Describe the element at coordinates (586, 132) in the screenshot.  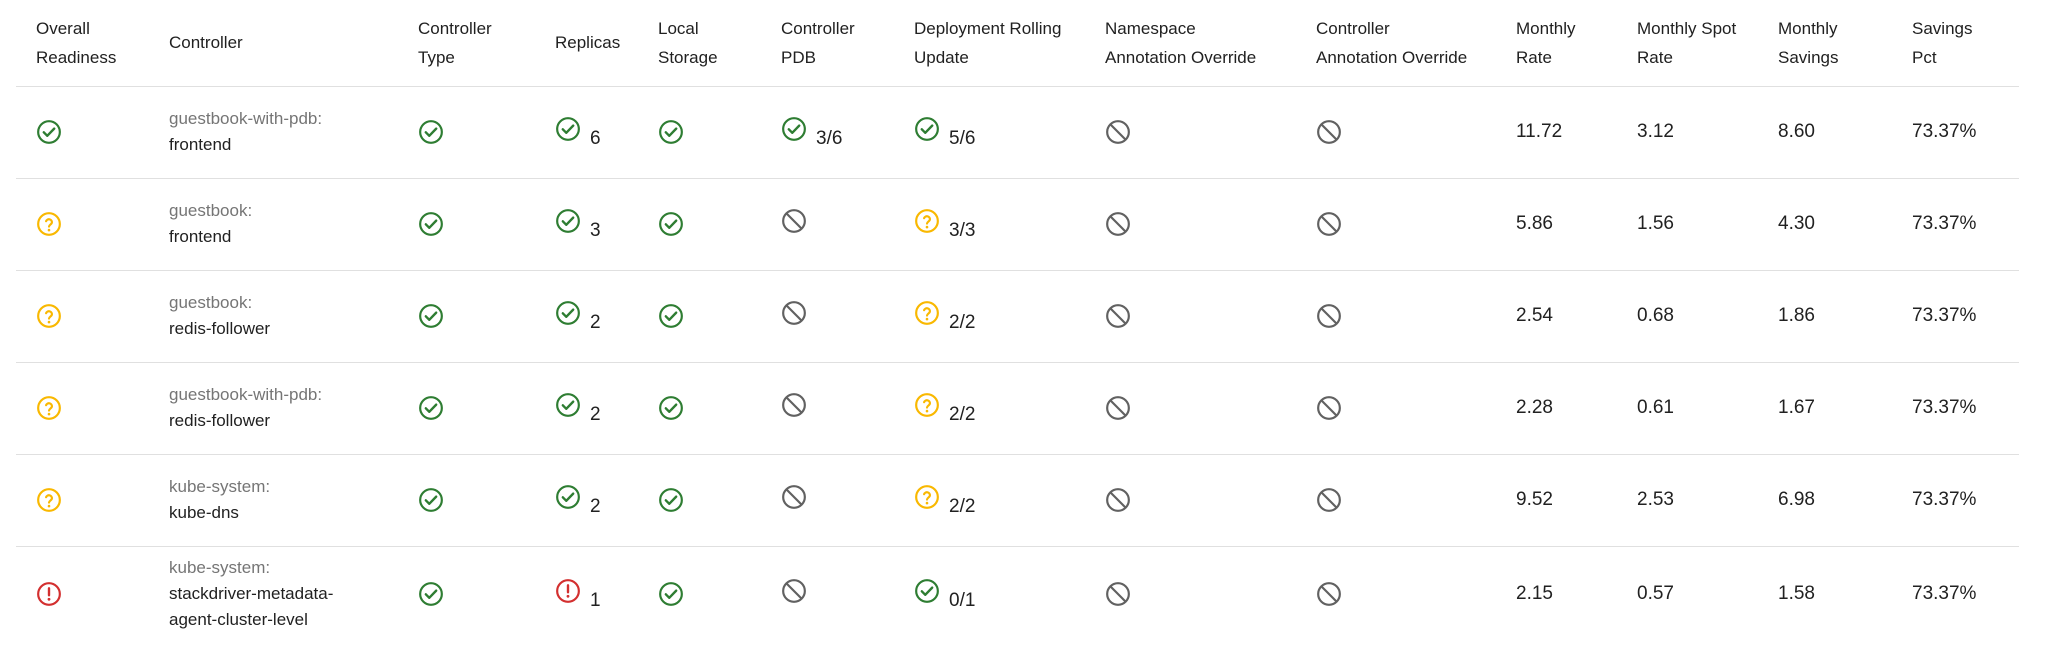
I see `replicas-cell: 6` at that location.